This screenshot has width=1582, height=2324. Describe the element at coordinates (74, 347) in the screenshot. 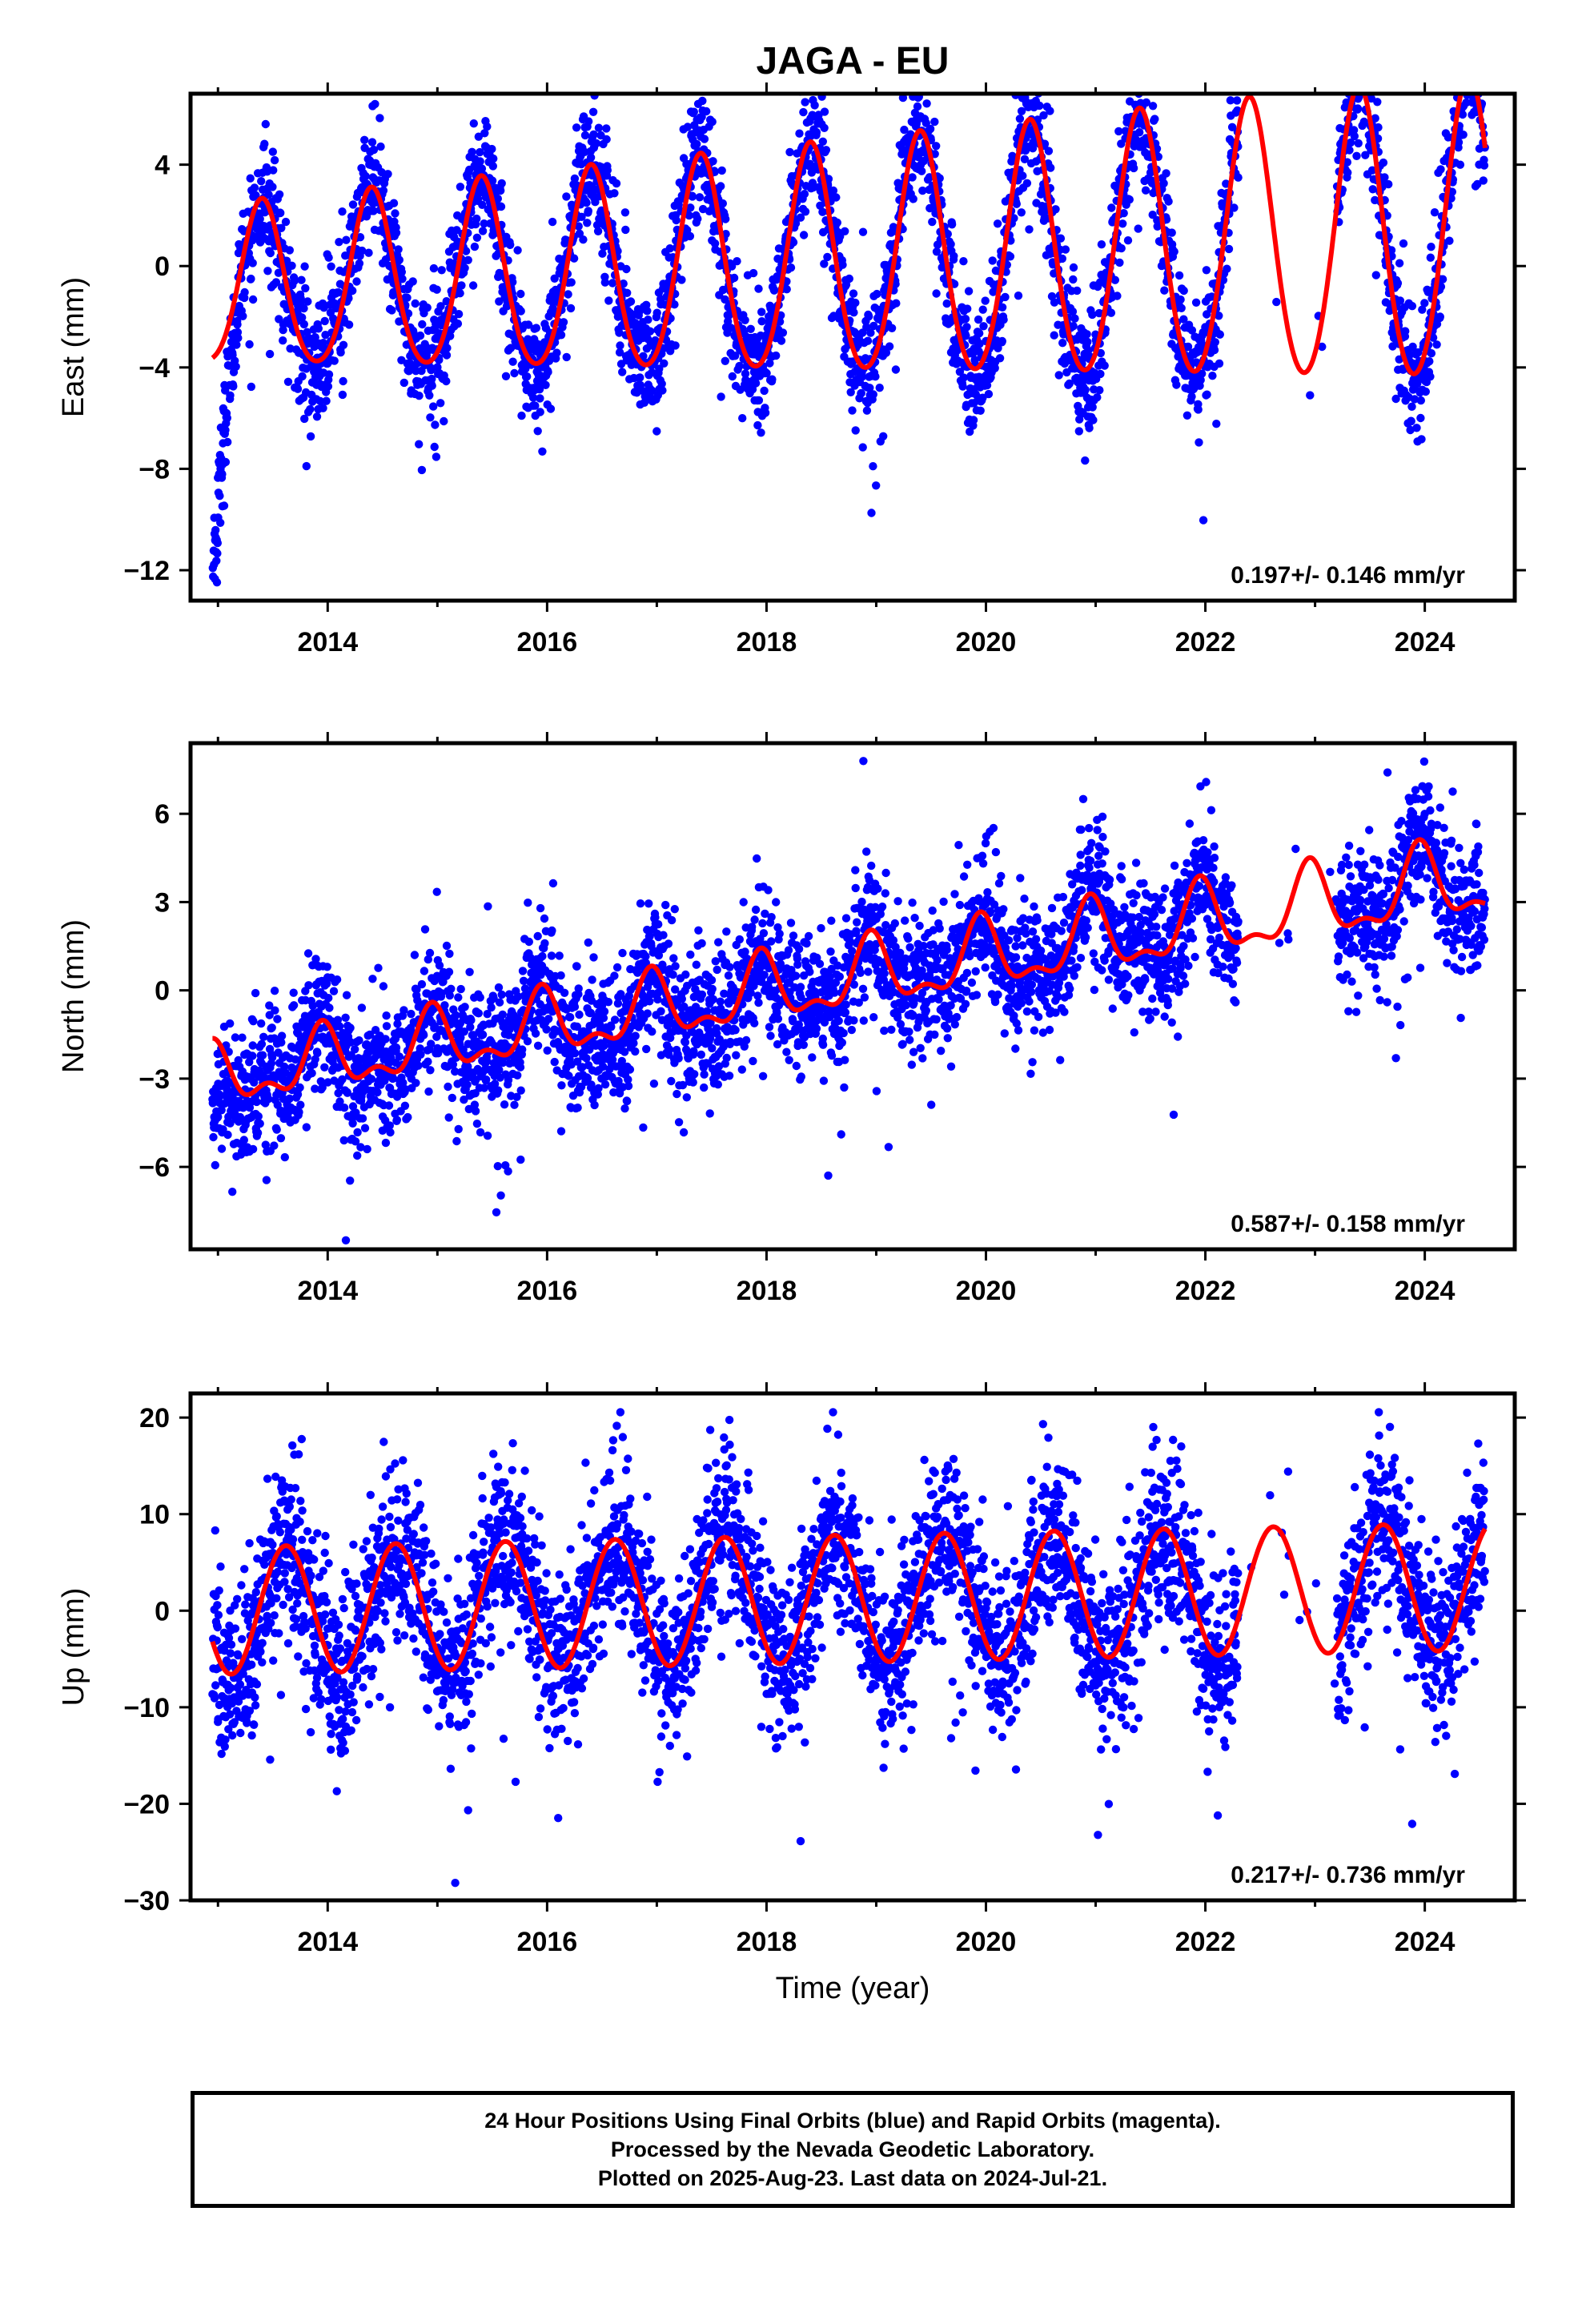

I see `y-axis-label: East (mm)` at that location.